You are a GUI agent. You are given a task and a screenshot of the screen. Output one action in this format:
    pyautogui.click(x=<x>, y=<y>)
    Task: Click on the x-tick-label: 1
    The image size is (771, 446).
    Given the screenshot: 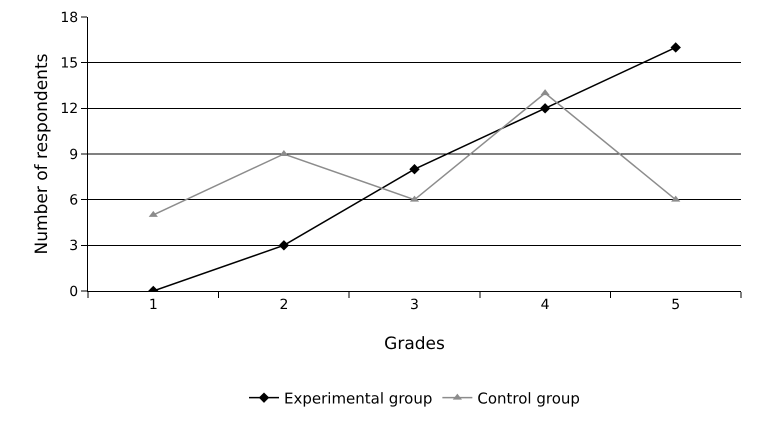 What is the action you would take?
    pyautogui.click(x=153, y=304)
    